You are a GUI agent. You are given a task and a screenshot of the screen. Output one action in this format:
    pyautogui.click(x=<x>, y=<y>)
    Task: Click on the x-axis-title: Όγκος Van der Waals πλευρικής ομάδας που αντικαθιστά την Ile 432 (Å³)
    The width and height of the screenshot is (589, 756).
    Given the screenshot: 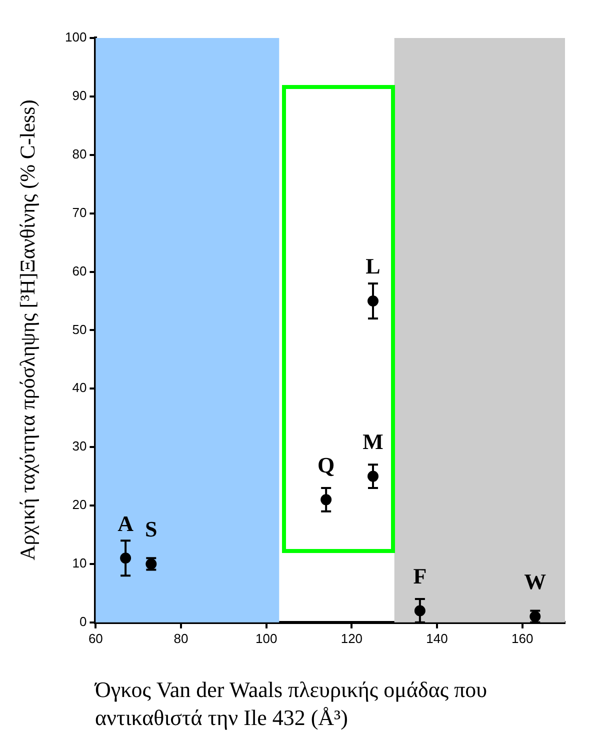 What is the action you would take?
    pyautogui.click(x=291, y=704)
    